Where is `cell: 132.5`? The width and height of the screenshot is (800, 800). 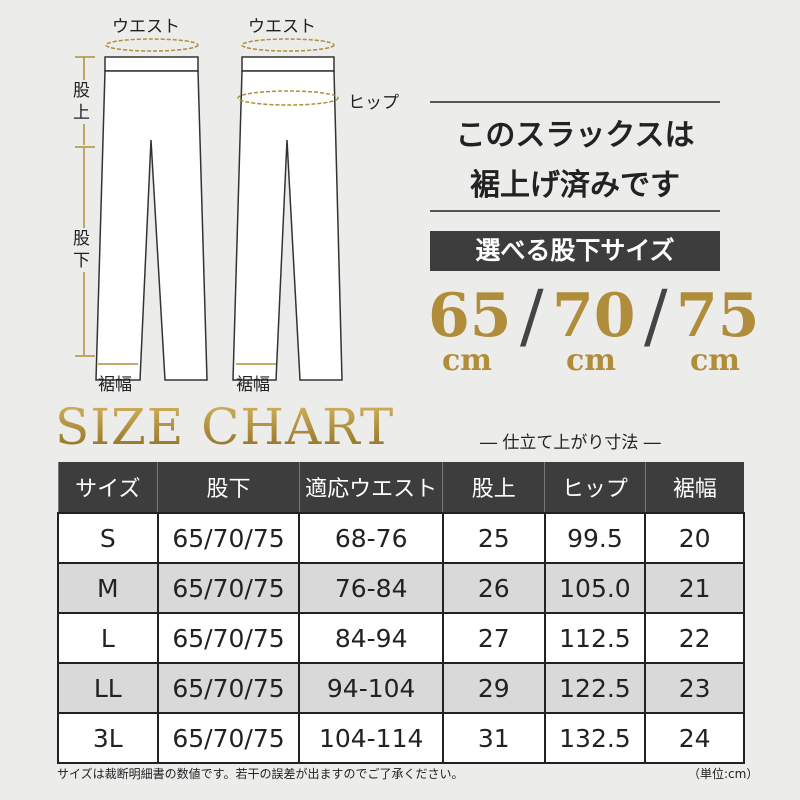 cell: 132.5 is located at coordinates (595, 738).